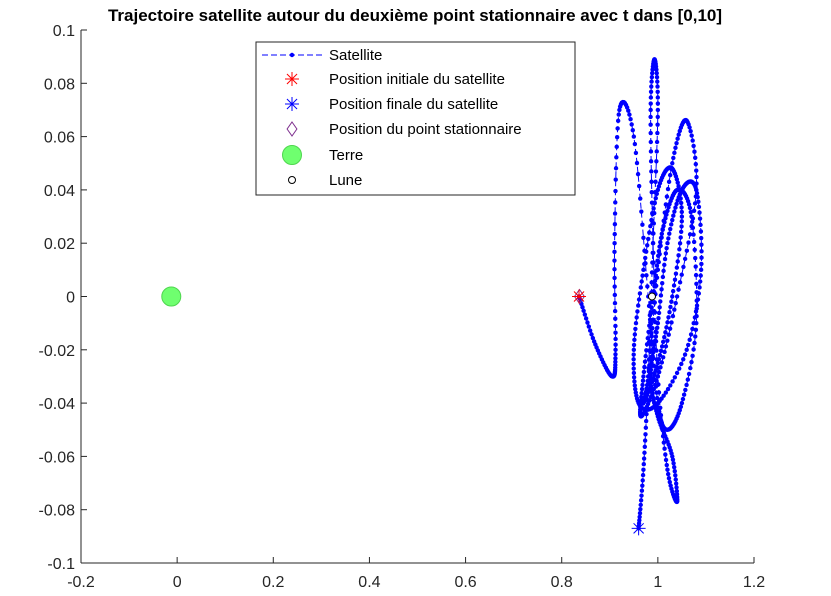  Describe the element at coordinates (57, 457) in the screenshot. I see `y-tick-label: -0.06` at that location.